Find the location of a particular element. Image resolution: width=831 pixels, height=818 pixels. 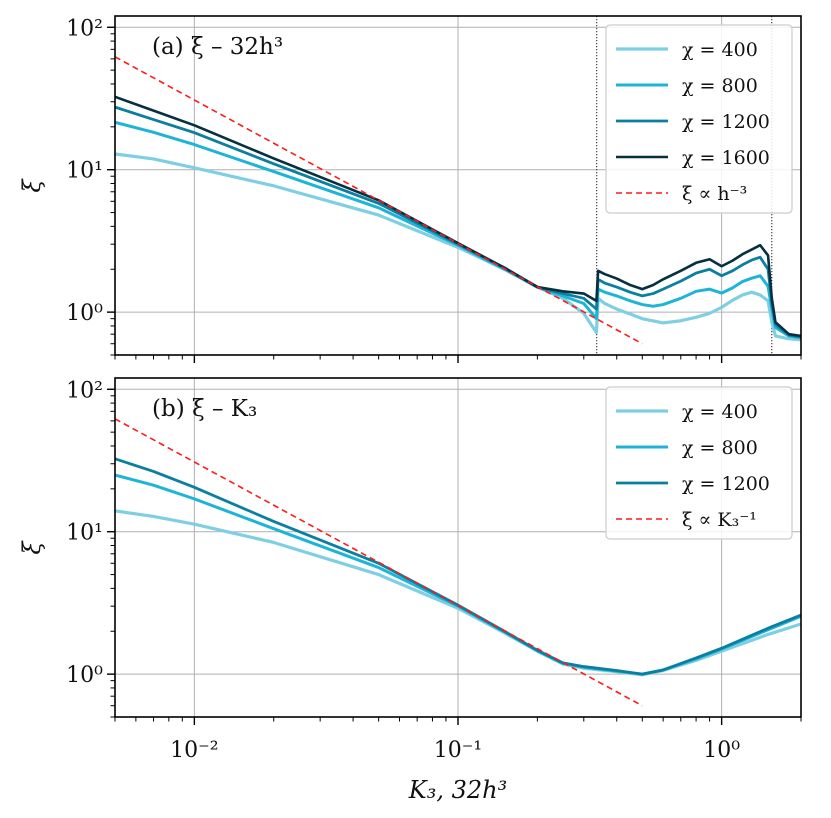

panel-a-legend: χ = 400 χ = 800 χ = 1200 χ = 1600 ξ ∝ h⁻³ is located at coordinates (699, 119).